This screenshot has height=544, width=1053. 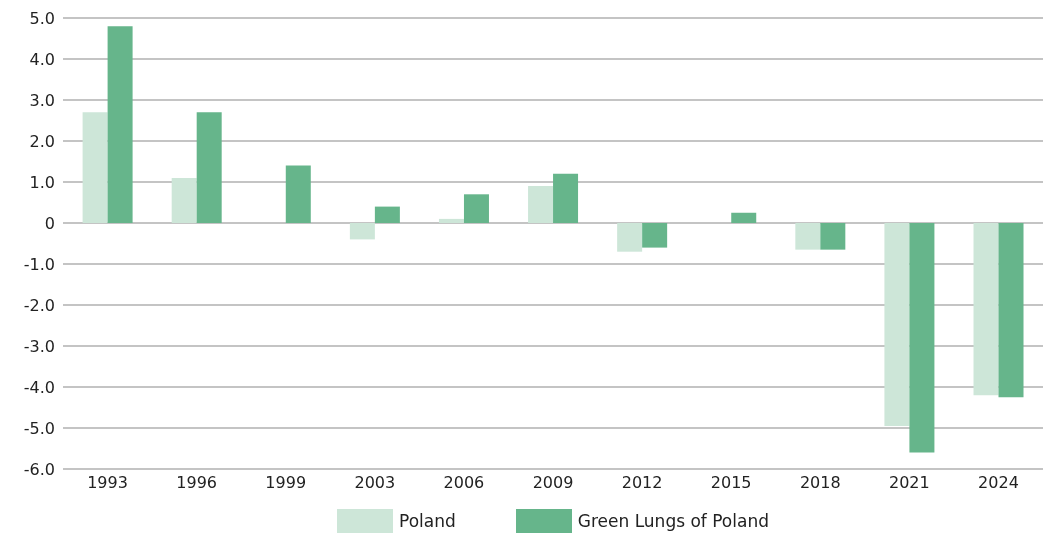 What do you see at coordinates (642, 483) in the screenshot?
I see `x-tick-label: 2012` at bounding box center [642, 483].